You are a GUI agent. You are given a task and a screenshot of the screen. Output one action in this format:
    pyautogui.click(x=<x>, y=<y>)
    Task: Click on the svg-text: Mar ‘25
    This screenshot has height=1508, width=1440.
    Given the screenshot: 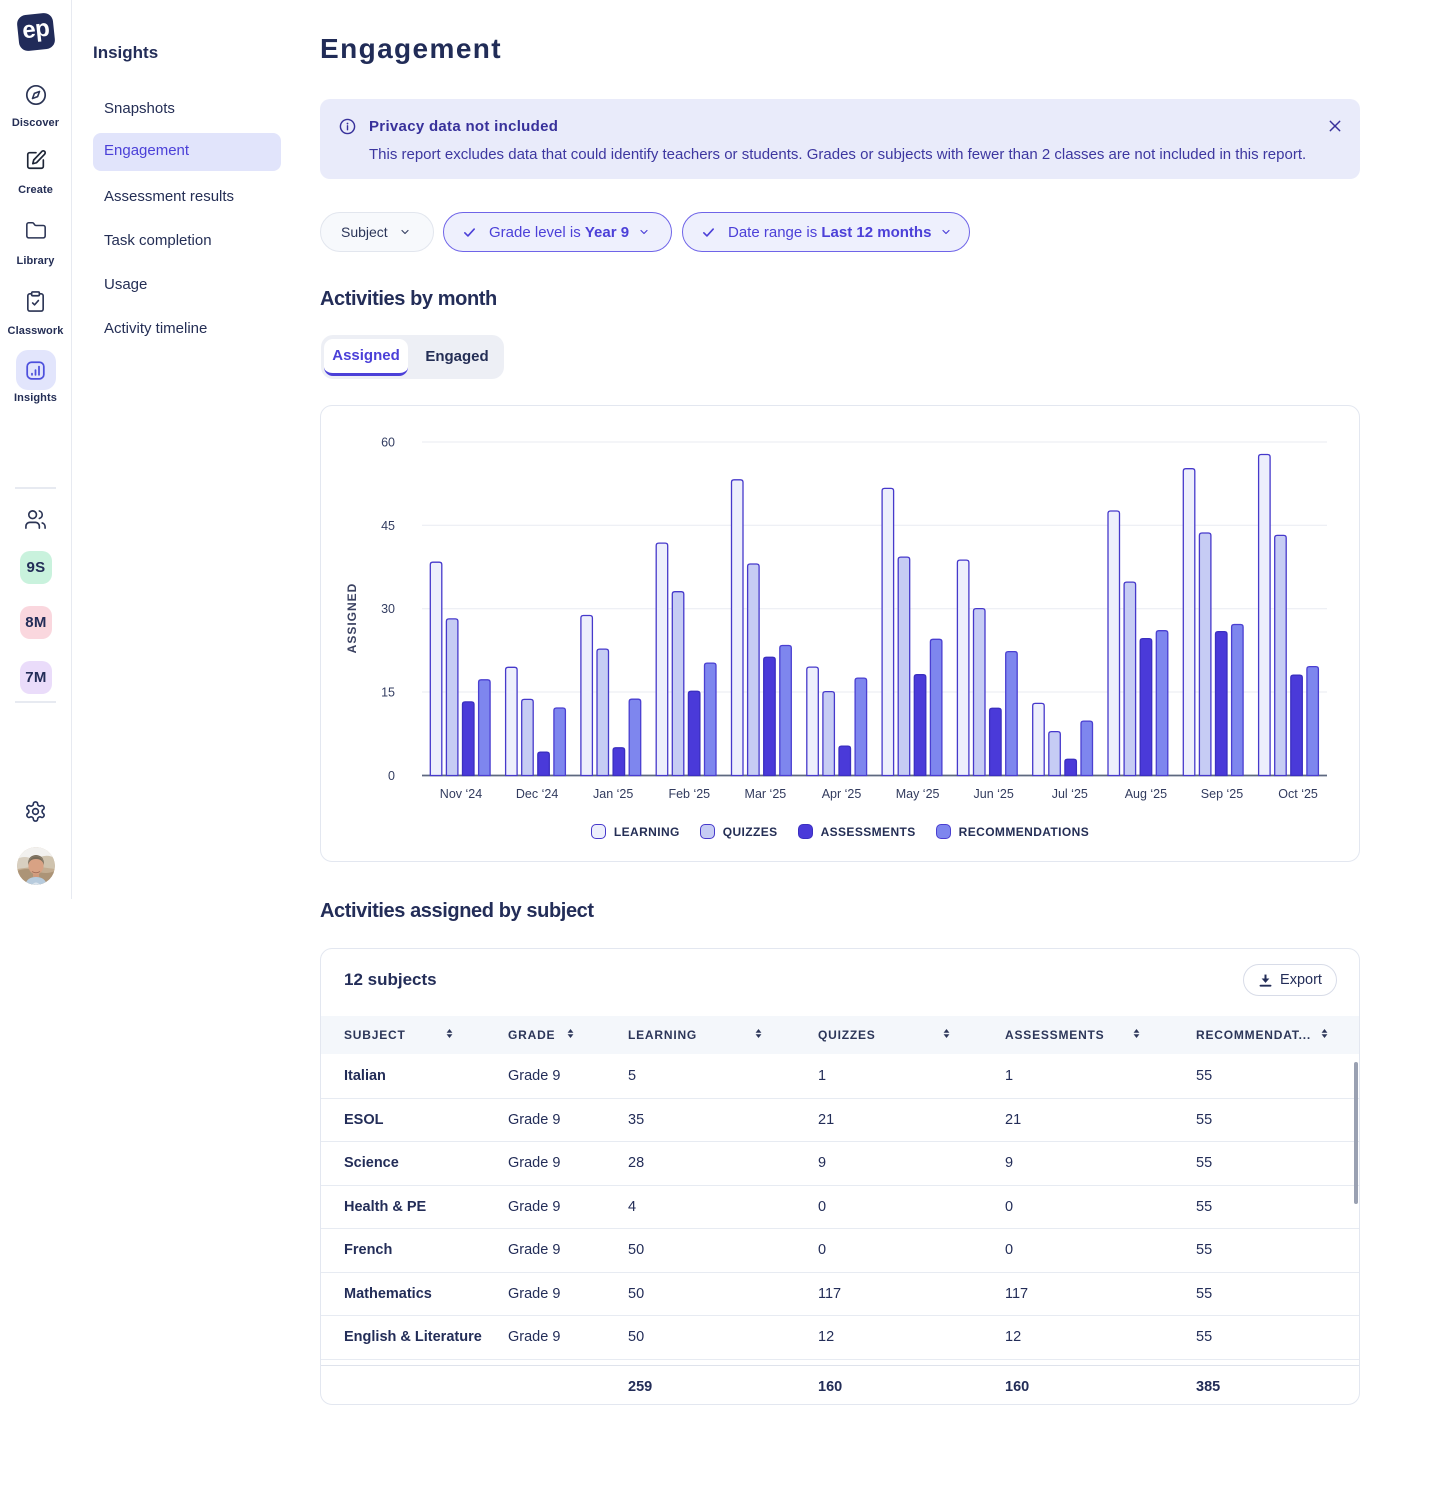 What is the action you would take?
    pyautogui.click(x=766, y=794)
    